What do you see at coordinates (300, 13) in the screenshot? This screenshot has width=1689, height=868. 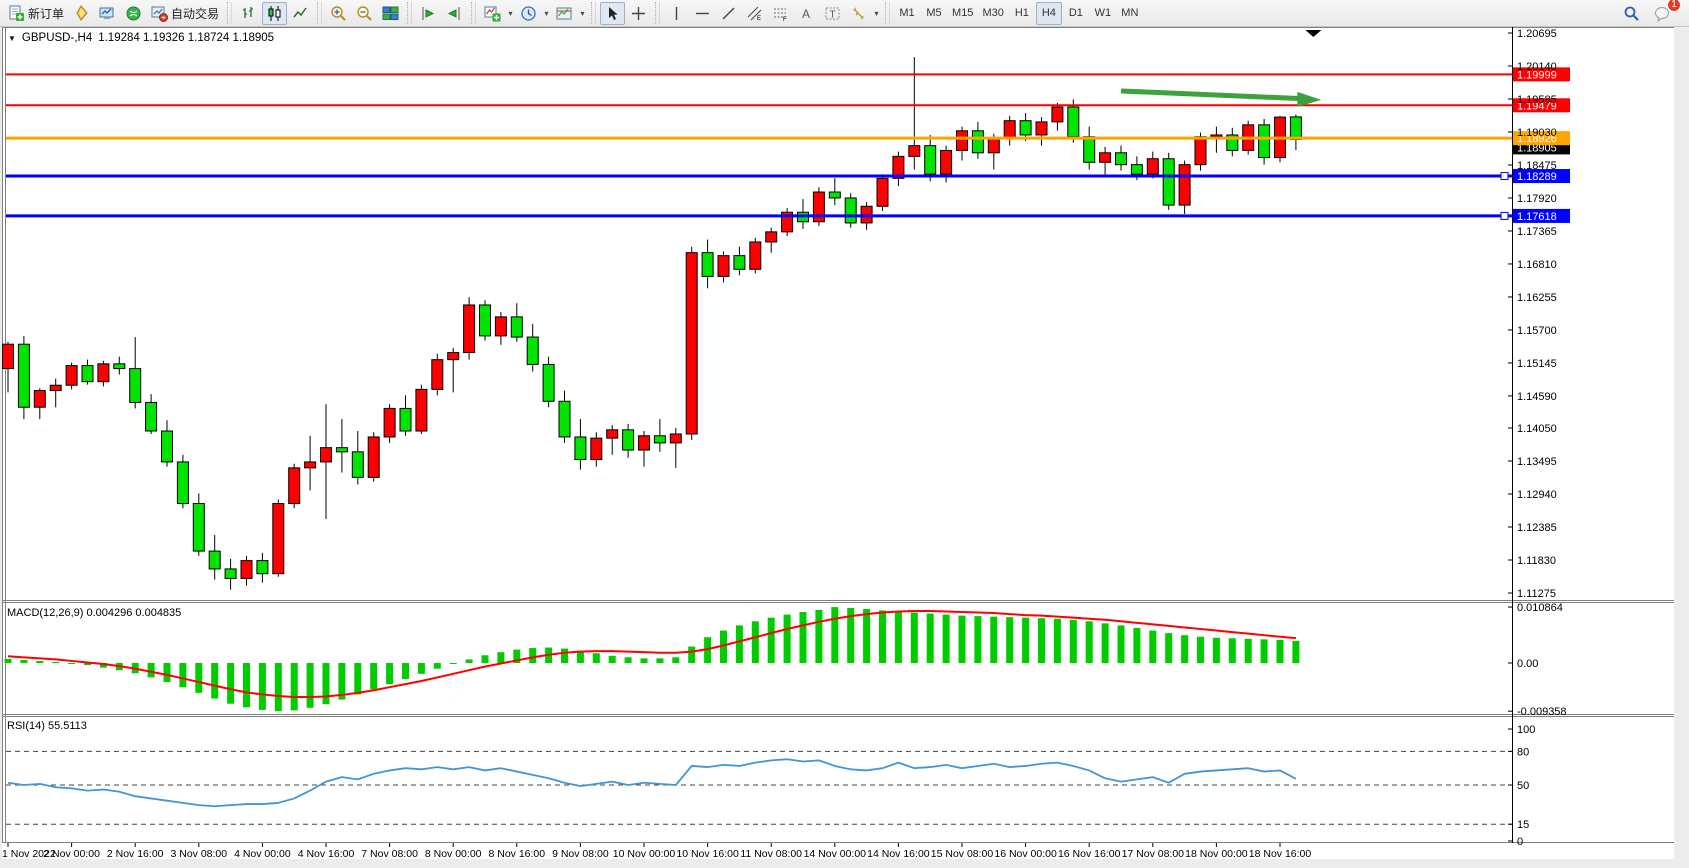 I see `line-chart-mode-button` at bounding box center [300, 13].